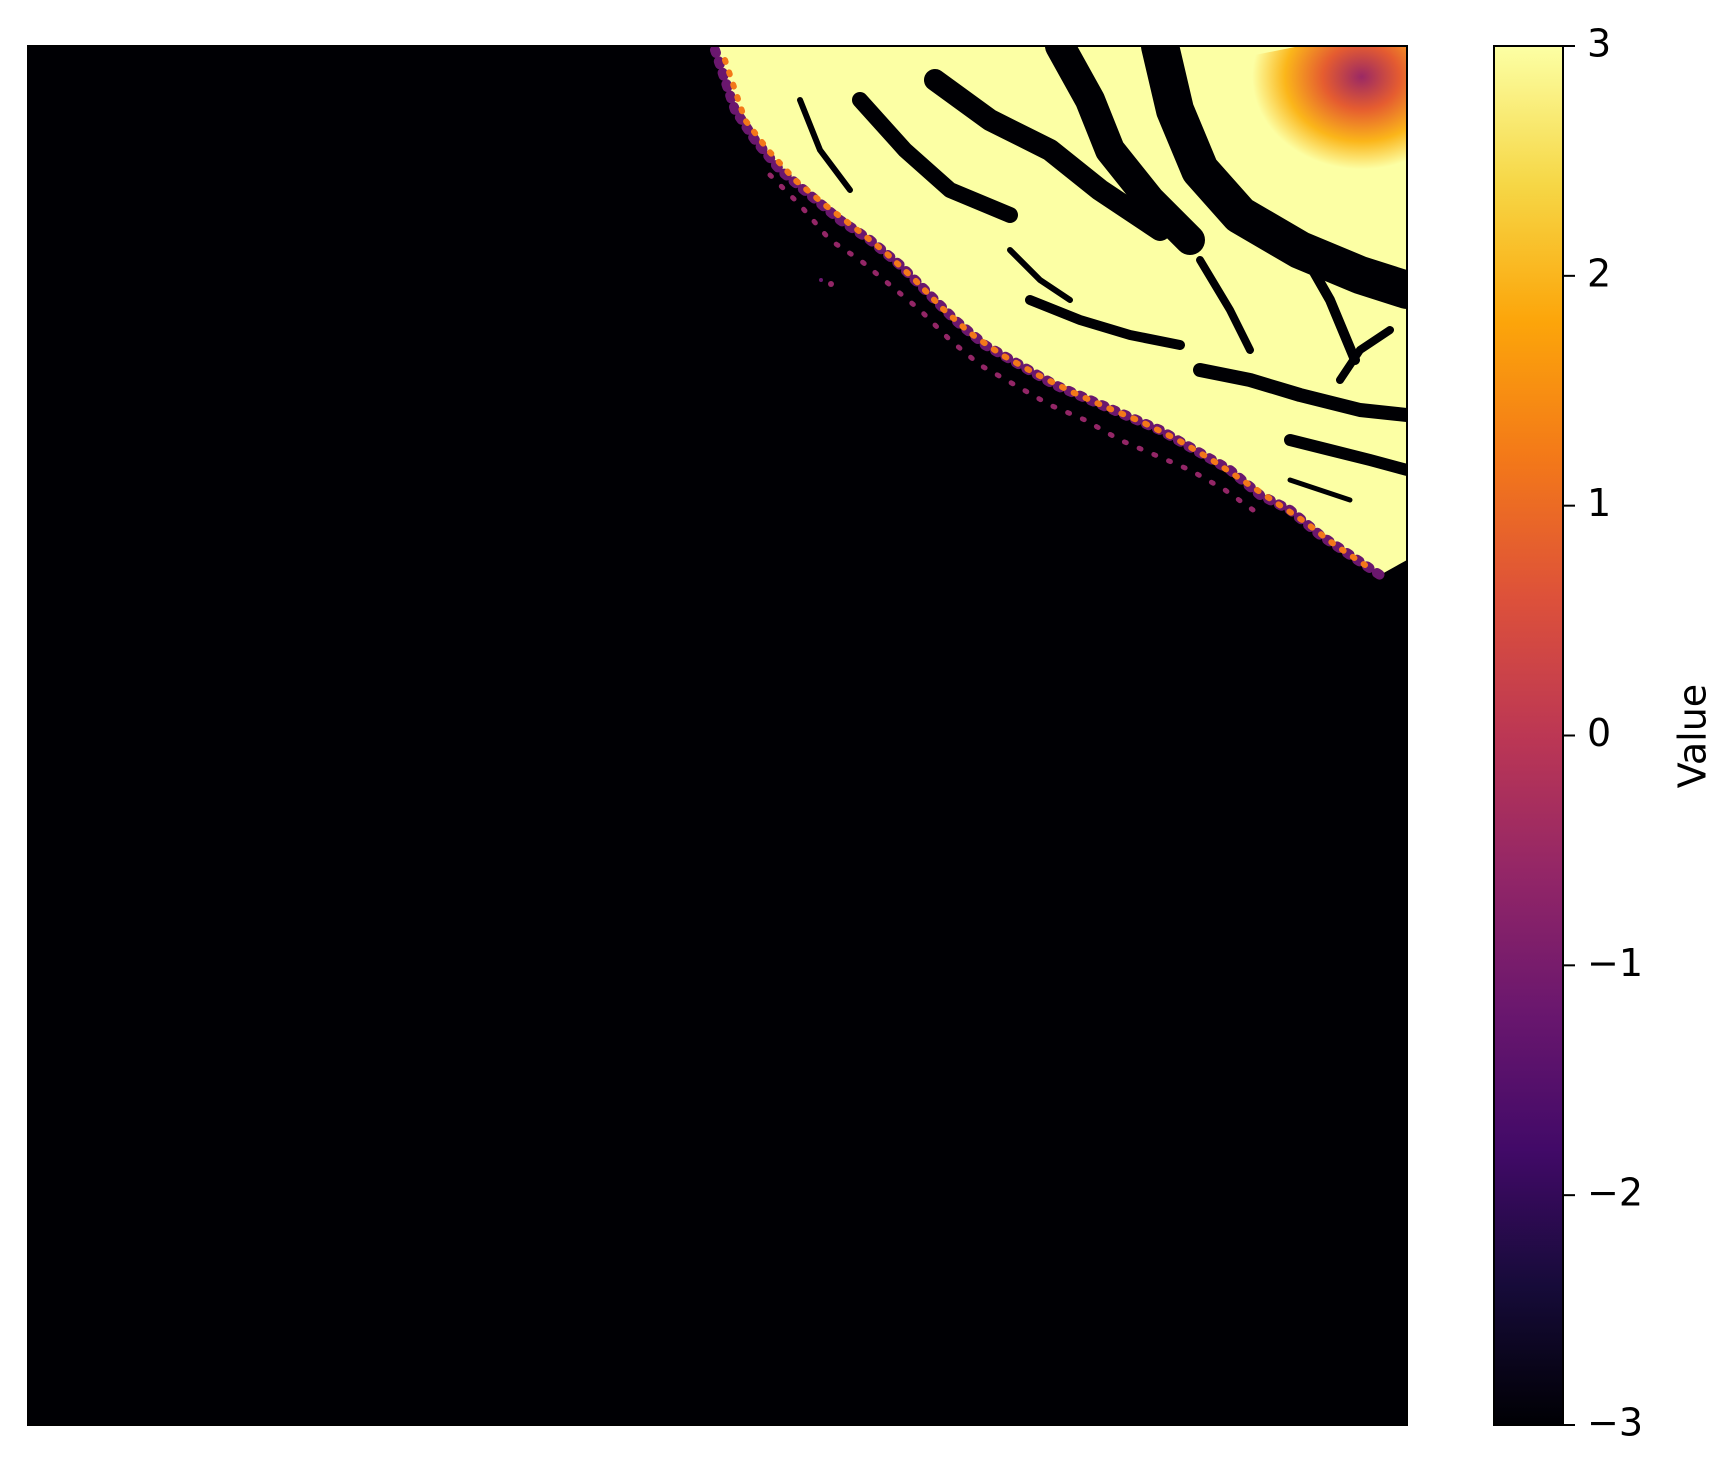  Describe the element at coordinates (1615, 1423) in the screenshot. I see `colorbar-tick-label: −3` at that location.